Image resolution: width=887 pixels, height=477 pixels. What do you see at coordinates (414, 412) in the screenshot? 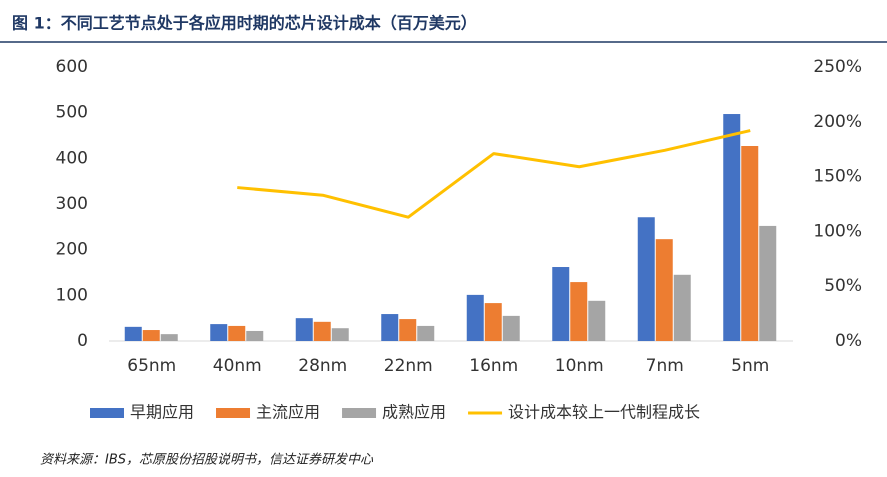
I see `legend-label: 成熟应用` at bounding box center [414, 412].